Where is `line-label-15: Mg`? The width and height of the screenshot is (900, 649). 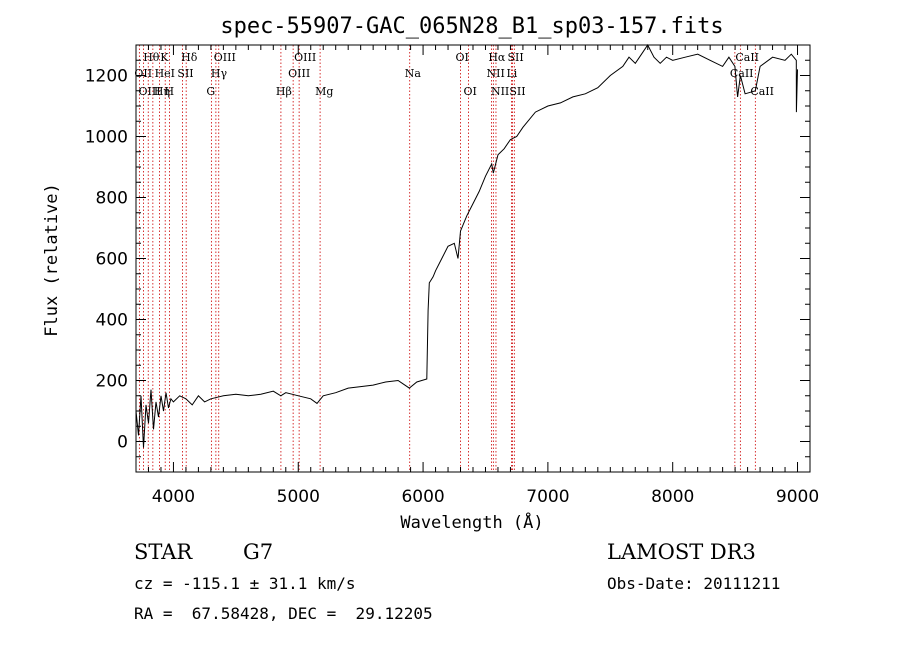 line-label-15: Mg is located at coordinates (324, 91).